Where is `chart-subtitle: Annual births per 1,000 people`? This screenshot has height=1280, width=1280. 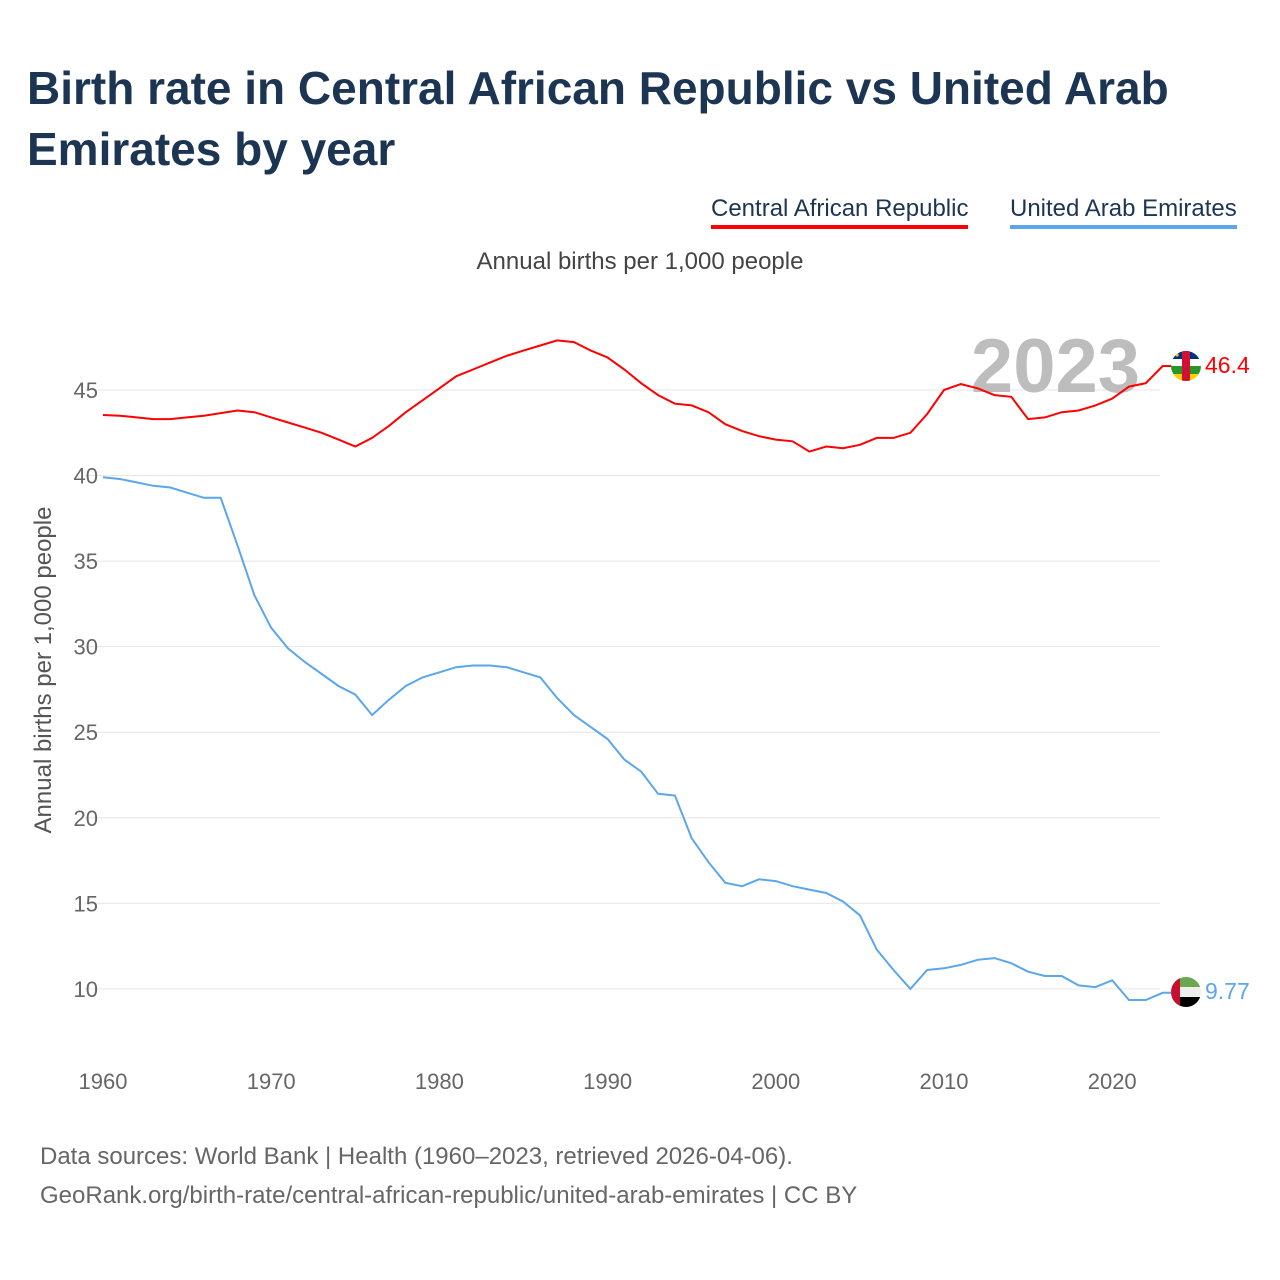 chart-subtitle: Annual births per 1,000 people is located at coordinates (640, 261).